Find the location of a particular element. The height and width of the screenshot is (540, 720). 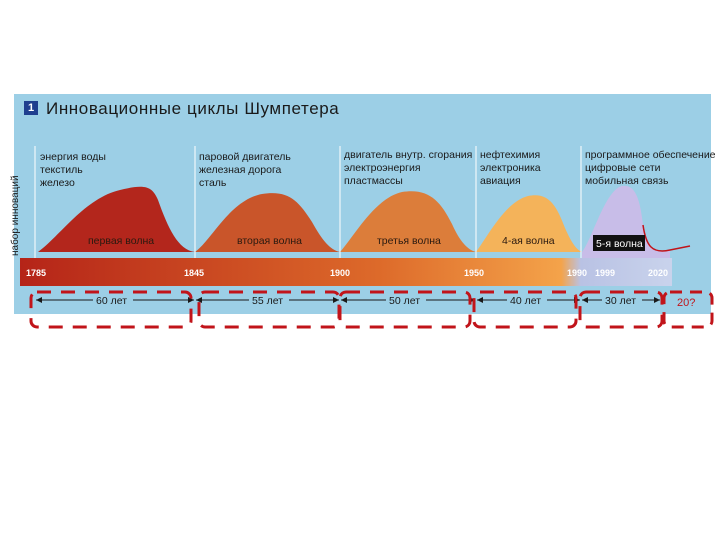

wave-4-innovation-1: нефтехимия is located at coordinates (510, 155).